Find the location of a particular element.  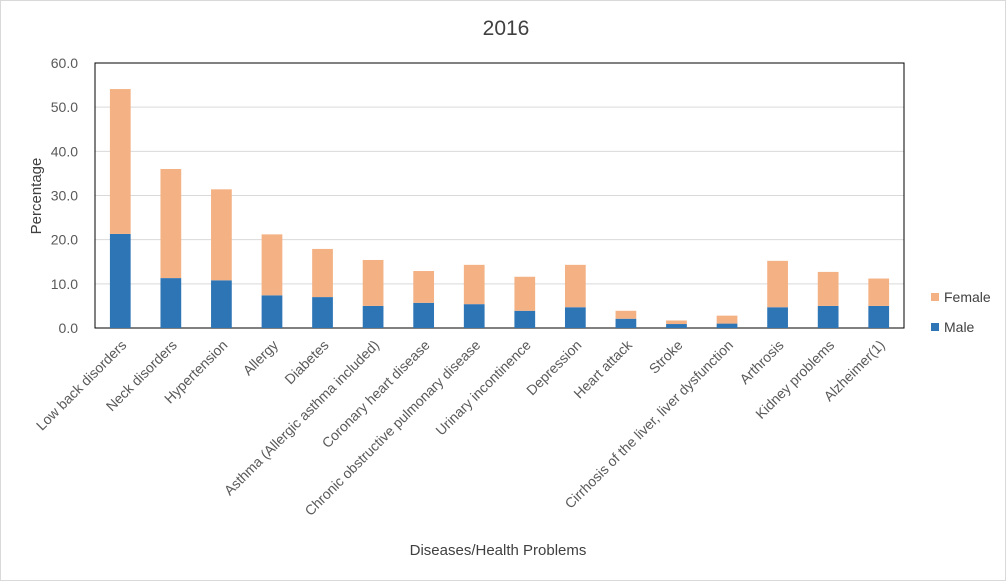

y-tick-label: 30.0 is located at coordinates (64, 196).